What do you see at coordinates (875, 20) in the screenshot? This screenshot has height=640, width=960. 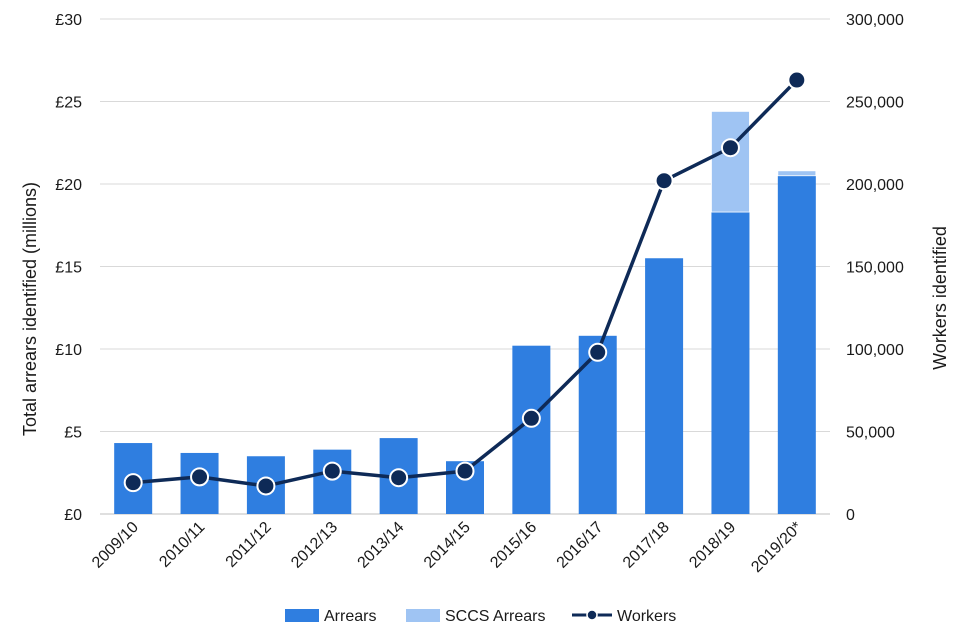 I see `right-tick-label: 300,000` at bounding box center [875, 20].